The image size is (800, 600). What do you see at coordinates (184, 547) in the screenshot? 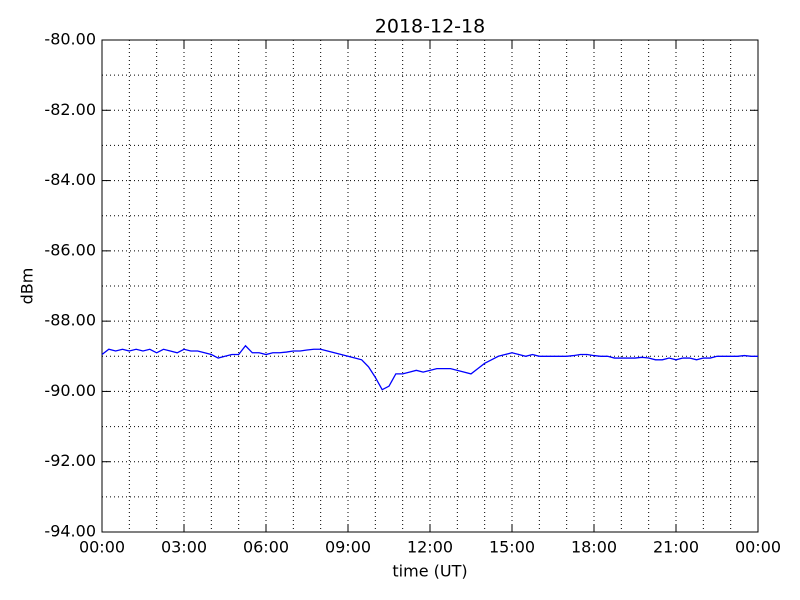
I see `x-tick-label: 03:00` at bounding box center [184, 547].